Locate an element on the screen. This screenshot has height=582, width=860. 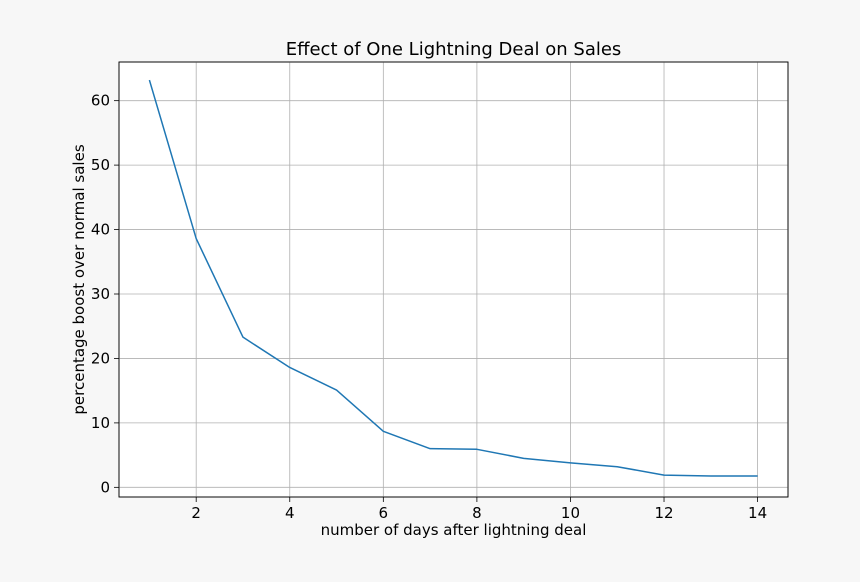
x-tick-label: 10 is located at coordinates (570, 513).